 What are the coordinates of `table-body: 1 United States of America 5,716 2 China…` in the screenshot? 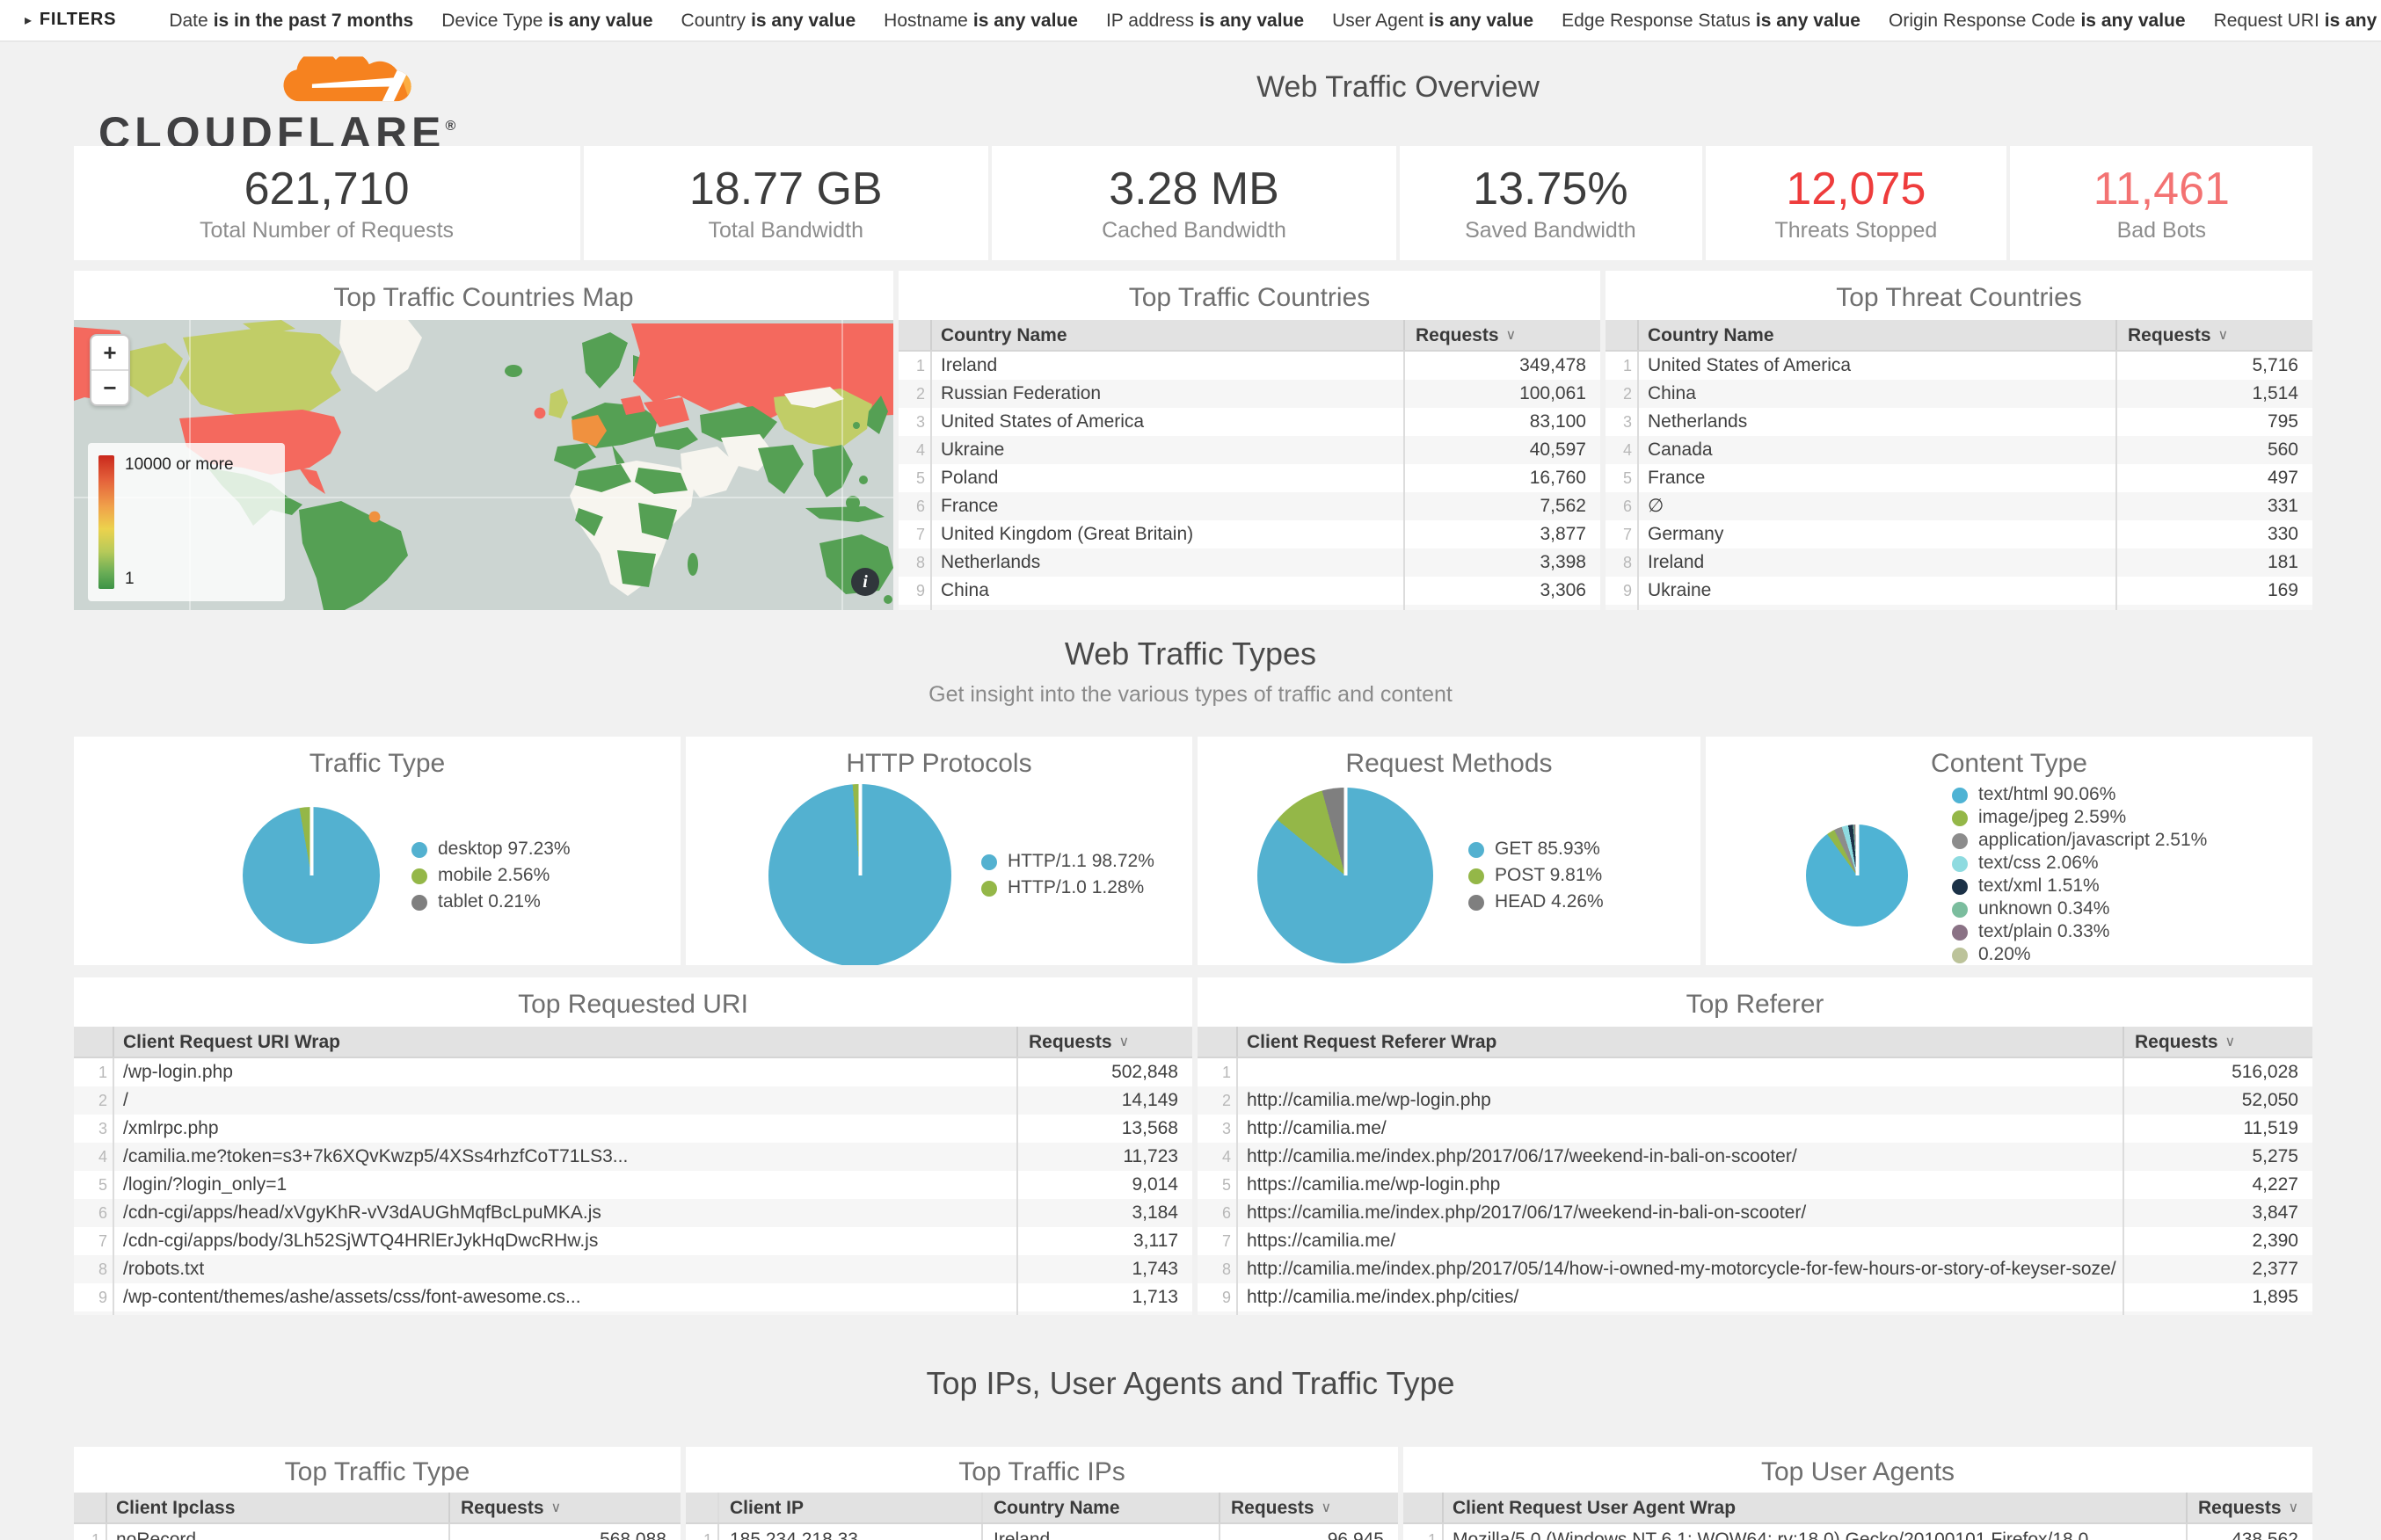 It's located at (1959, 481).